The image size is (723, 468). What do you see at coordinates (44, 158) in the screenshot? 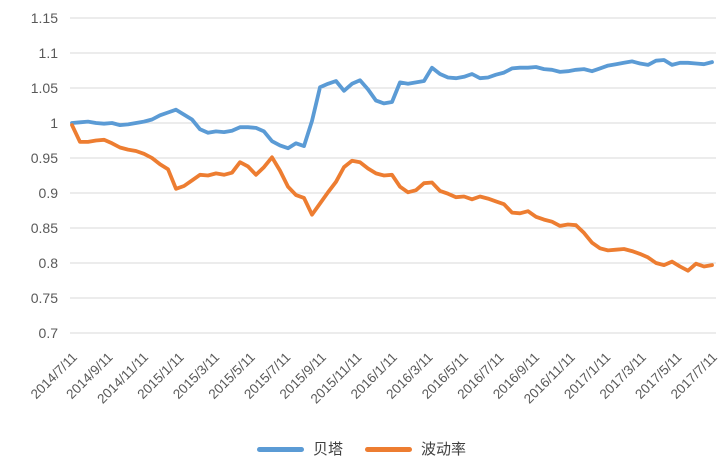
I see `y-tick-label: 0.95` at bounding box center [44, 158].